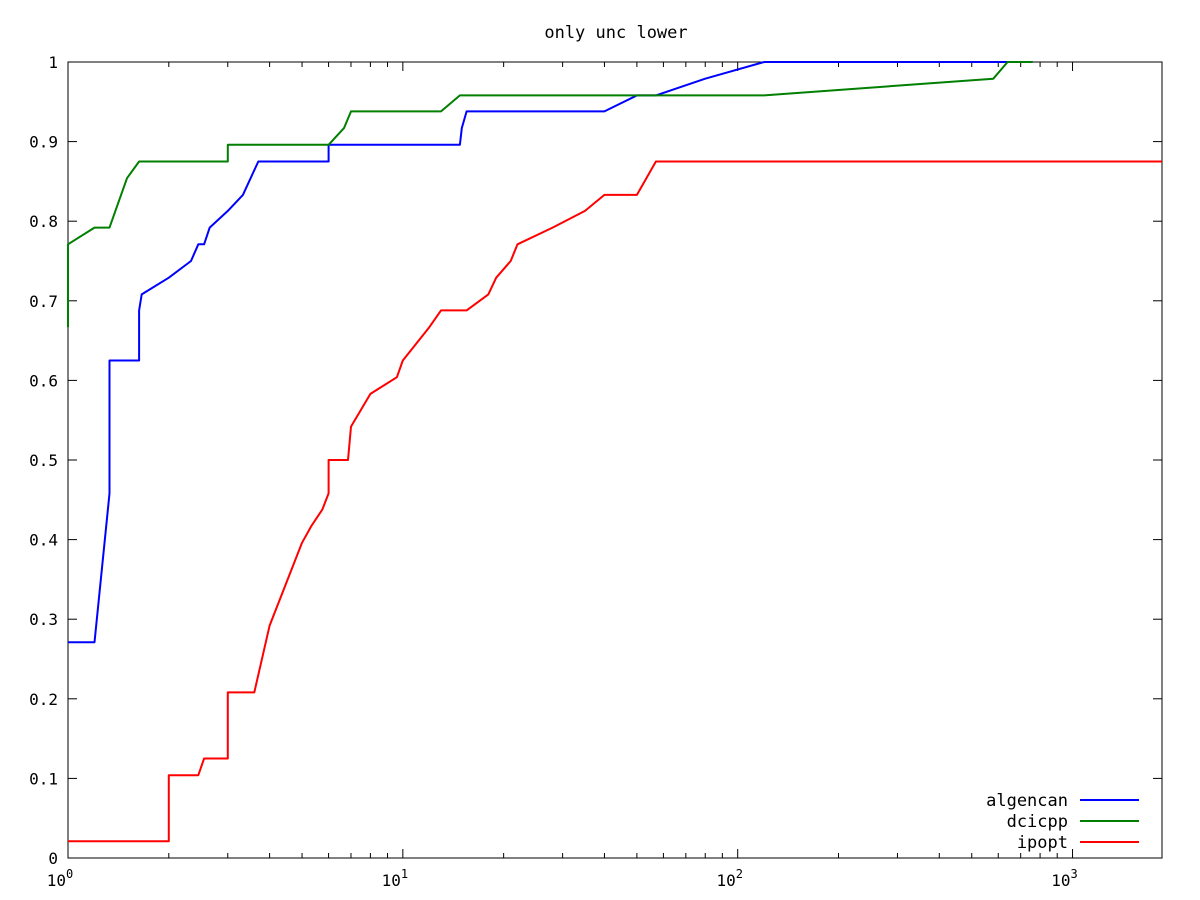 This screenshot has height=900, width=1200. Describe the element at coordinates (53, 858) in the screenshot. I see `y-tick-label: 0` at that location.